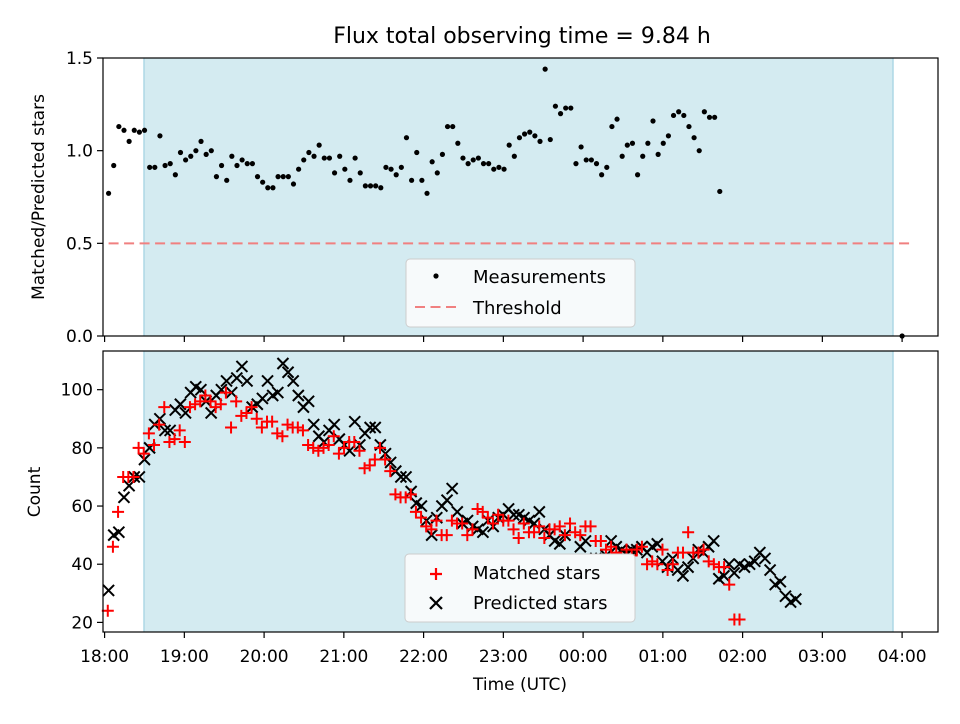 This screenshot has height=724, width=960. What do you see at coordinates (902, 657) in the screenshot?
I see `x-tick-label: 04:00` at bounding box center [902, 657].